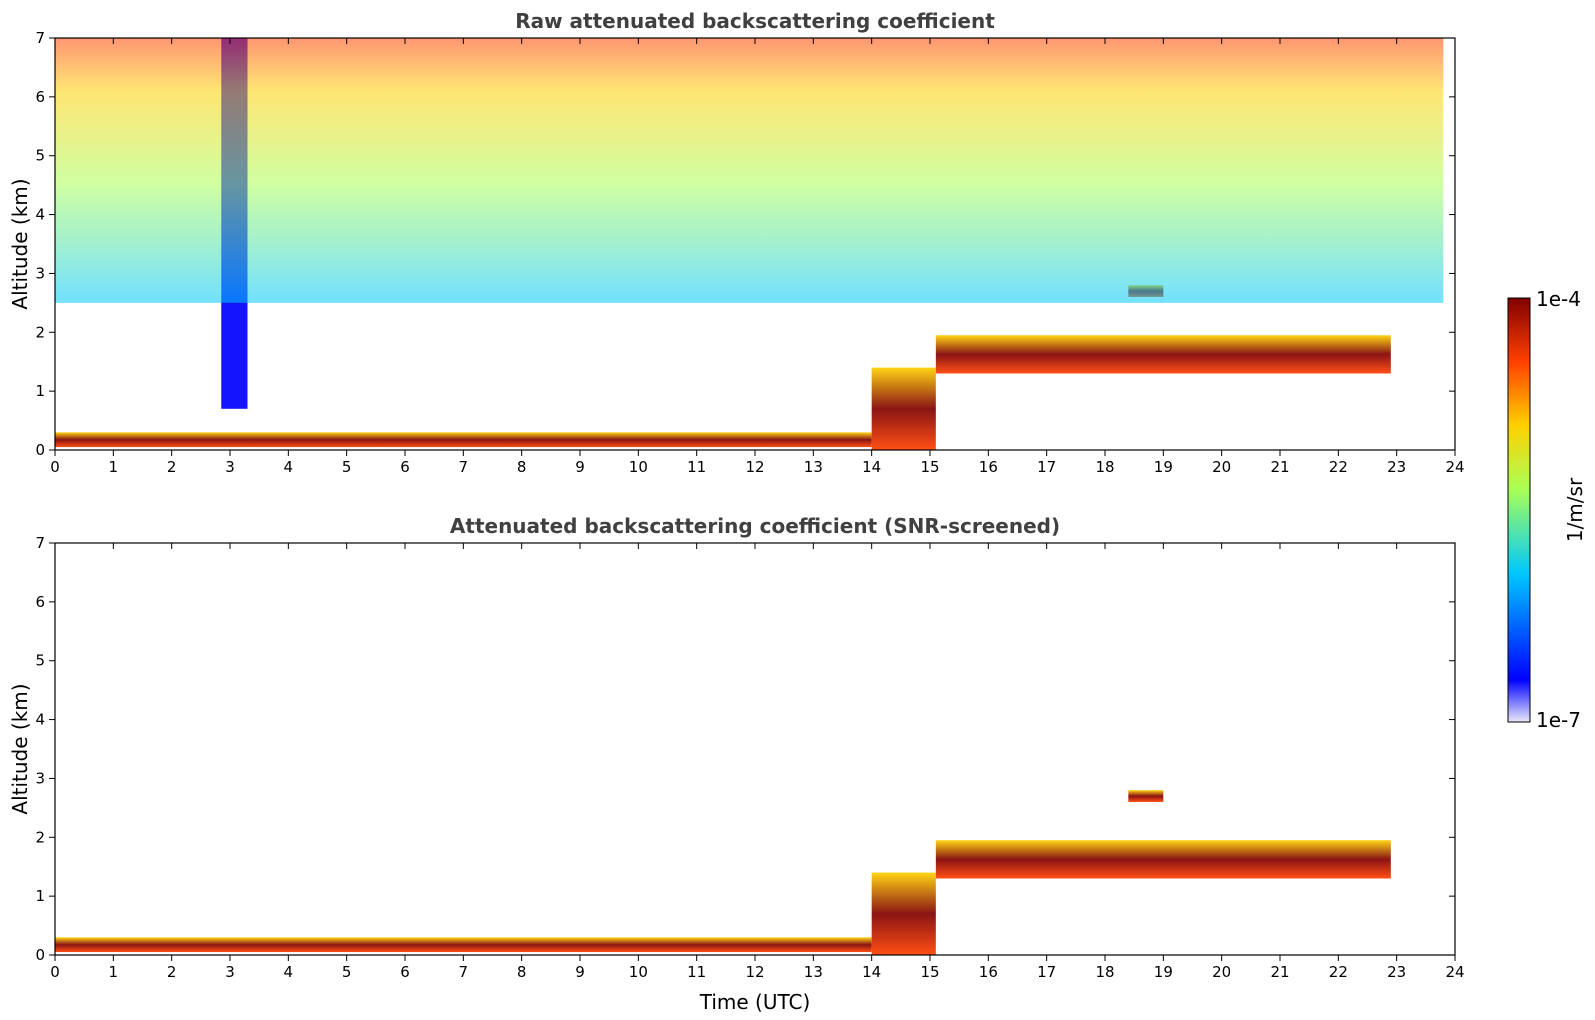 The width and height of the screenshot is (1595, 1020). Describe the element at coordinates (754, 972) in the screenshot. I see `bottom-x-tick-label: 12` at that location.